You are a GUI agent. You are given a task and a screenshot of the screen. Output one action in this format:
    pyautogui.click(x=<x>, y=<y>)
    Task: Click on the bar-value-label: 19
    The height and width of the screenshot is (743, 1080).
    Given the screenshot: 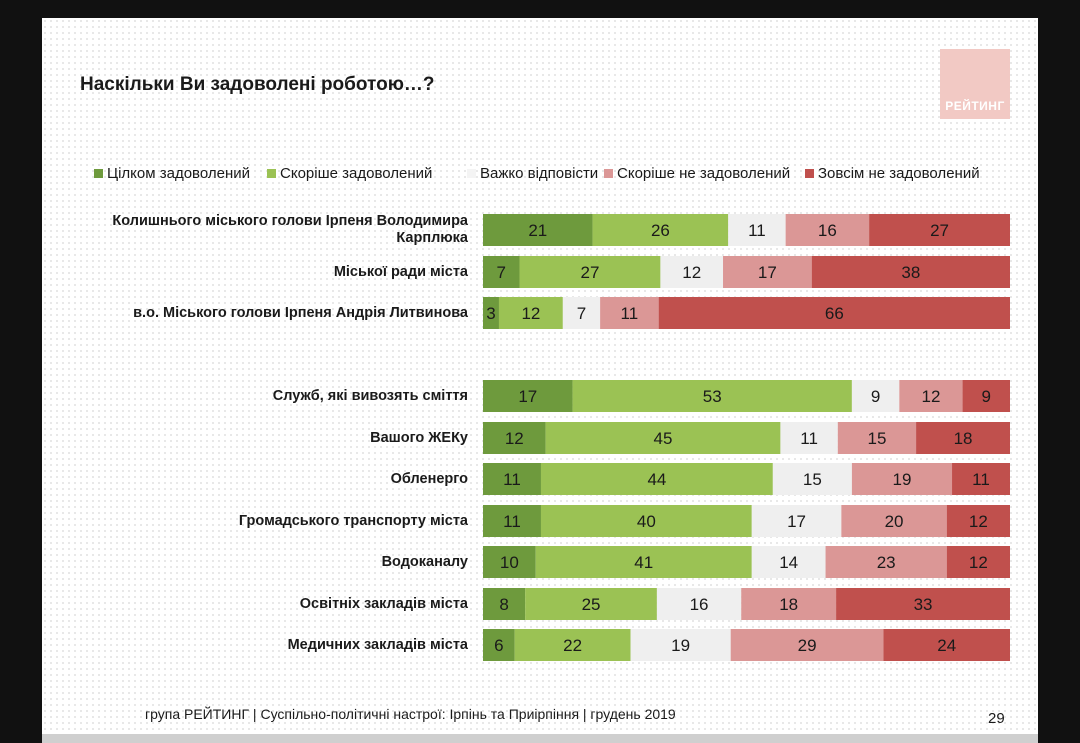 What is the action you would take?
    pyautogui.click(x=902, y=479)
    